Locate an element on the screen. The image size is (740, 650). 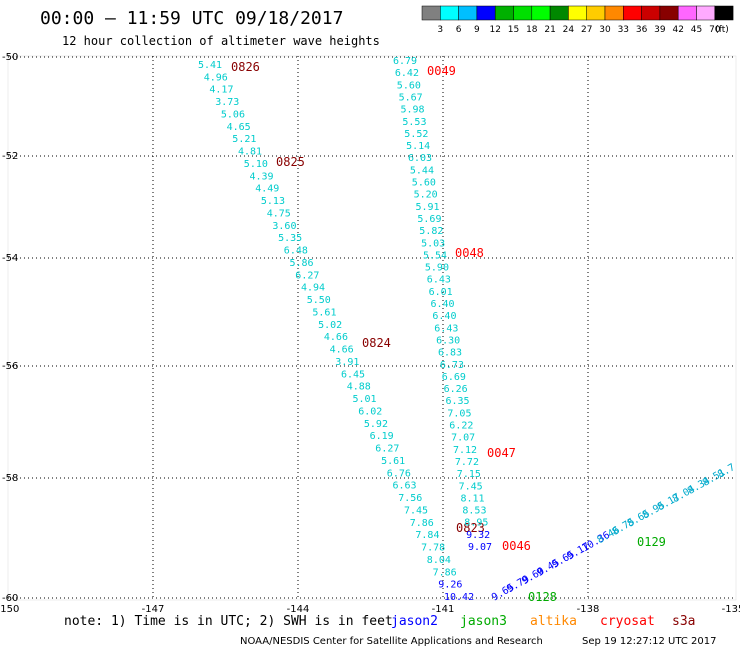
legend-altika: altika is located at coordinates (553, 621).